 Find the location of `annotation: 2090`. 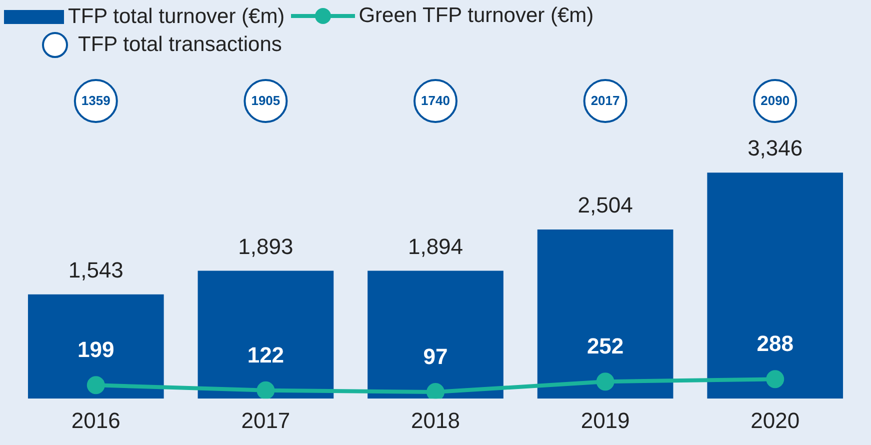

annotation: 2090 is located at coordinates (775, 101).